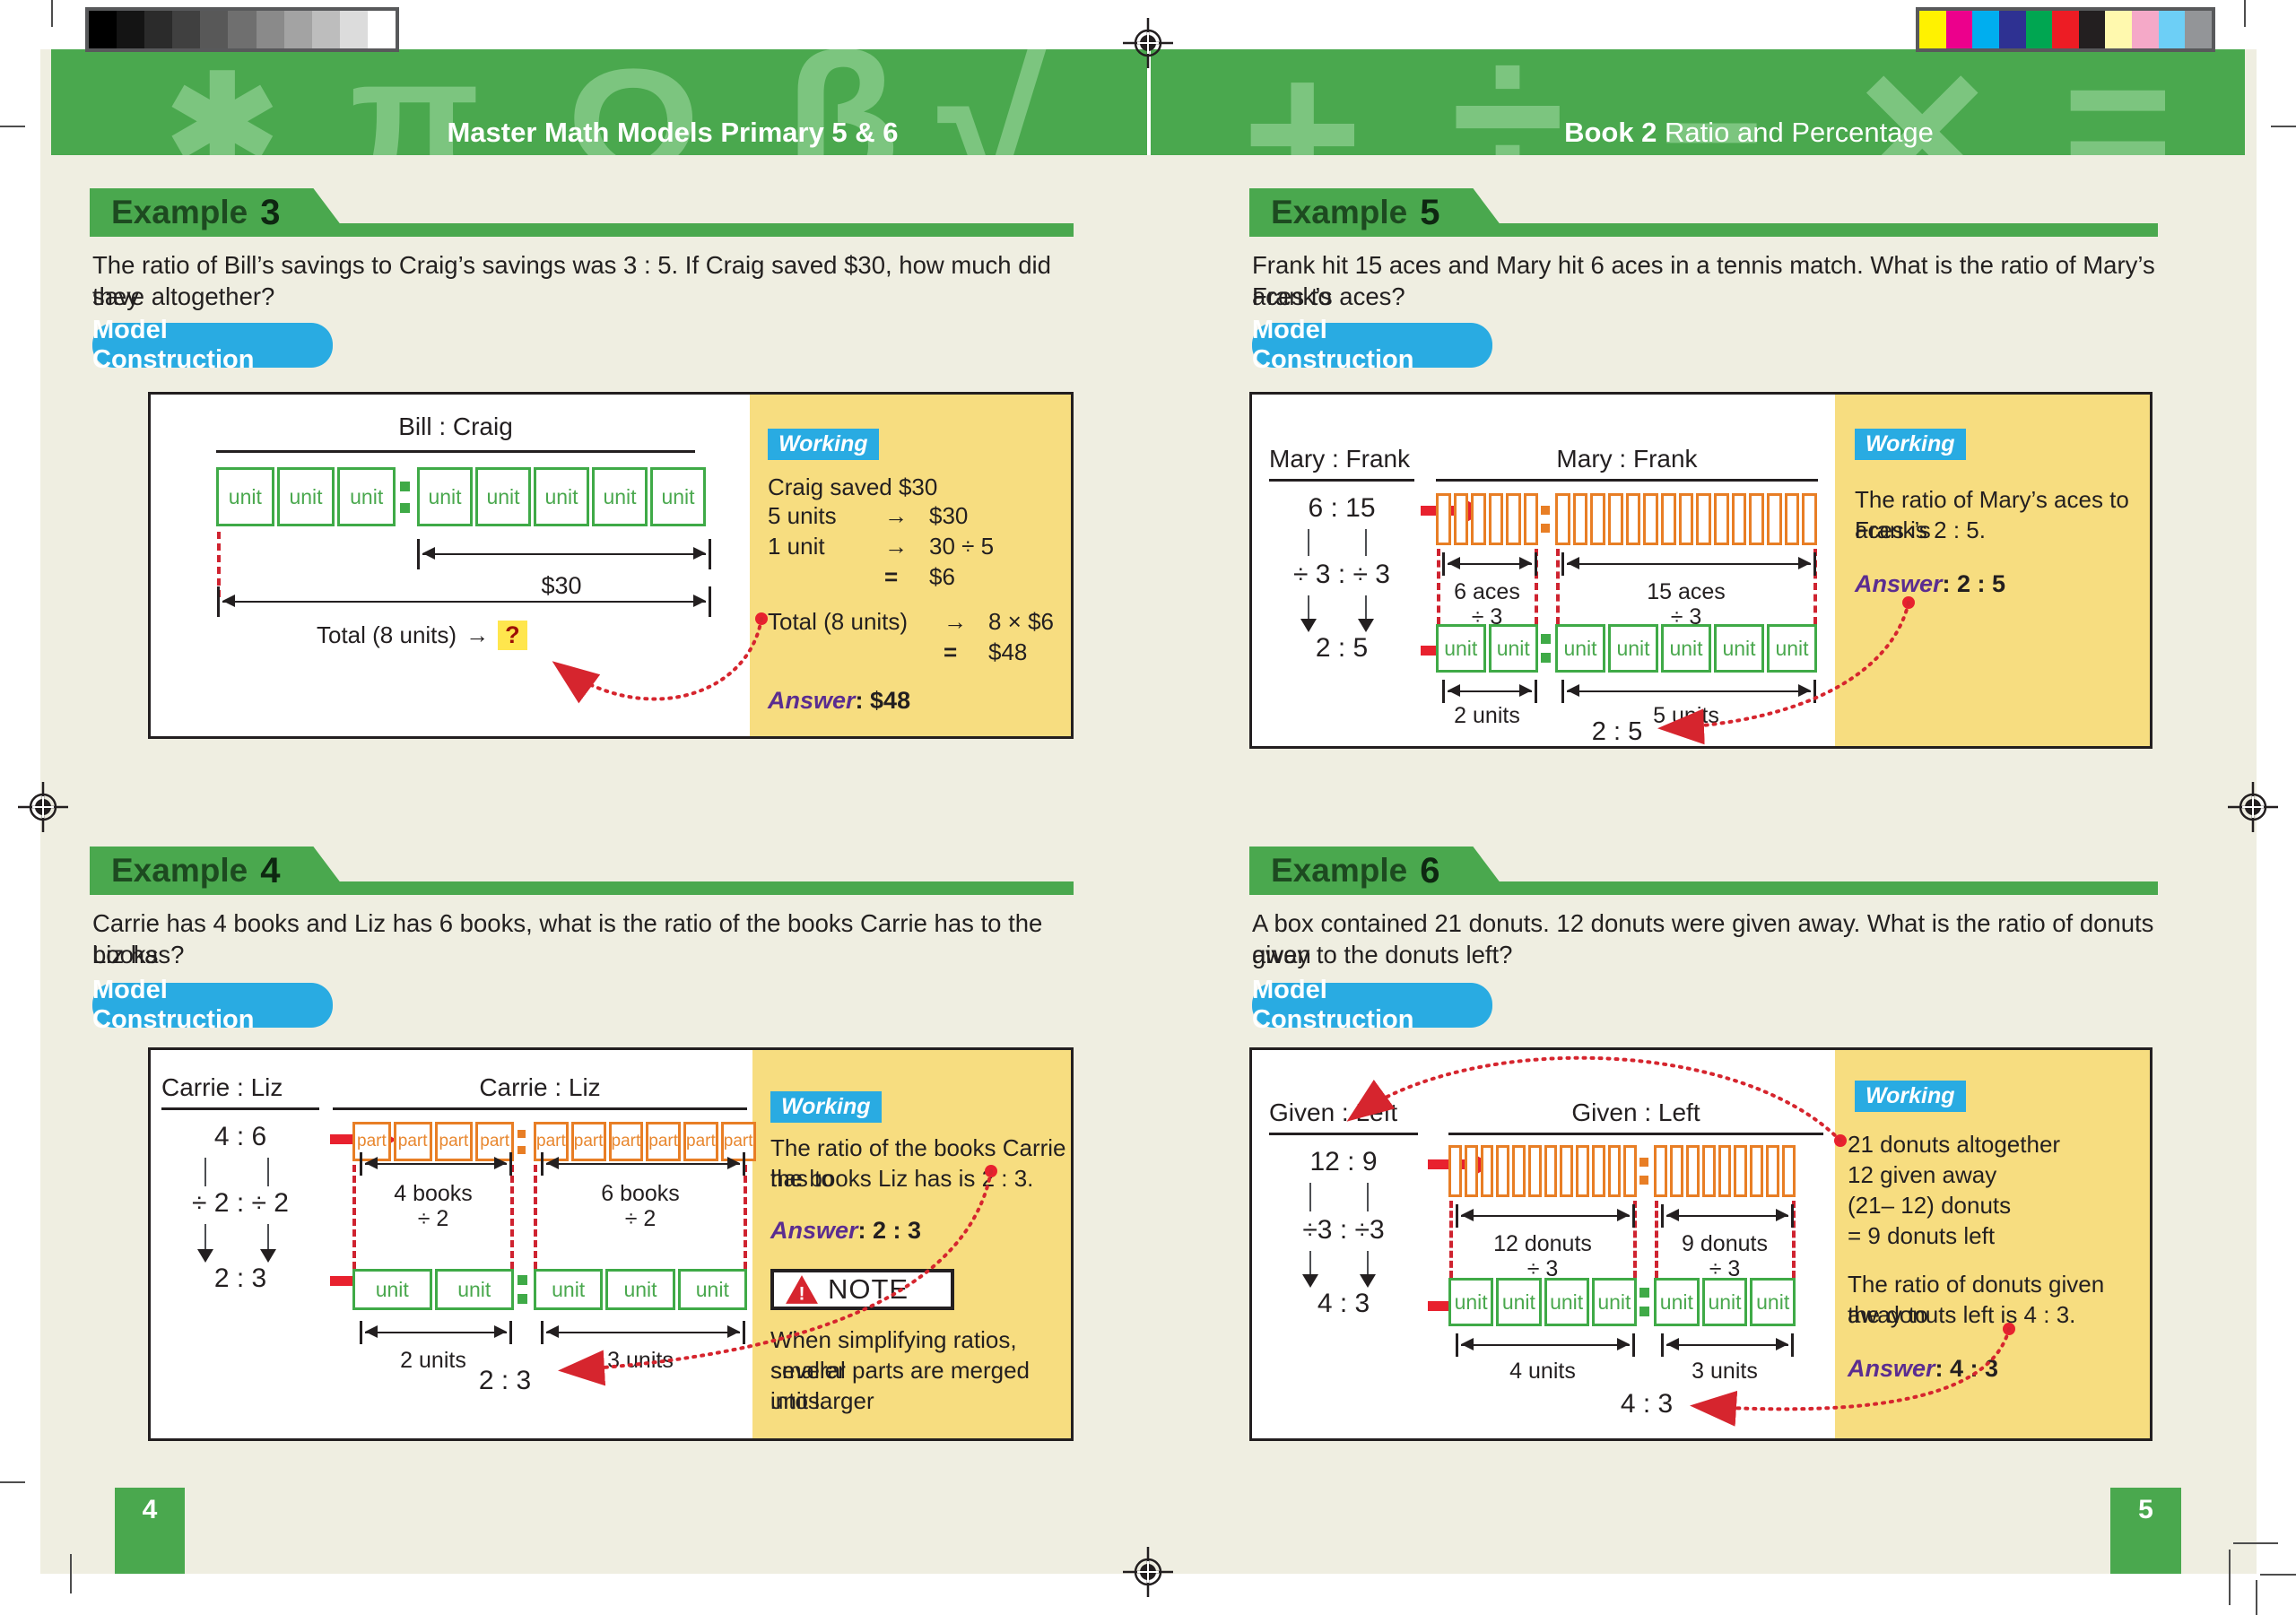 This screenshot has width=2296, height=1615. What do you see at coordinates (951, 651) in the screenshot?
I see `equals-sign: =` at bounding box center [951, 651].